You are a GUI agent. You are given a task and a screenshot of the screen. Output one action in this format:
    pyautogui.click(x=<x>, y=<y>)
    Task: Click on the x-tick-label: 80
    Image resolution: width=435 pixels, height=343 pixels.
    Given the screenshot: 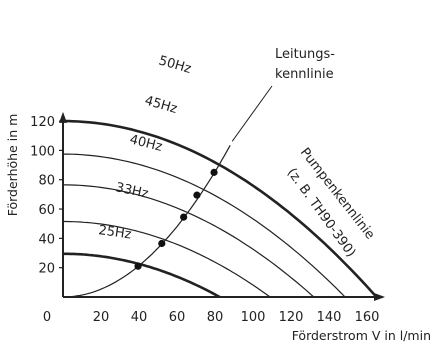 What is the action you would take?
    pyautogui.click(x=215, y=317)
    